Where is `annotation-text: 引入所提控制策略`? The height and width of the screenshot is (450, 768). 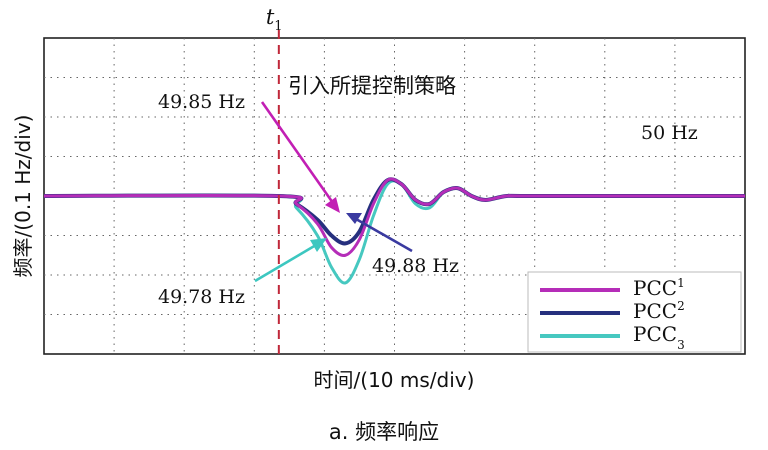 annotation-text: 引入所提控制策略 is located at coordinates (372, 86).